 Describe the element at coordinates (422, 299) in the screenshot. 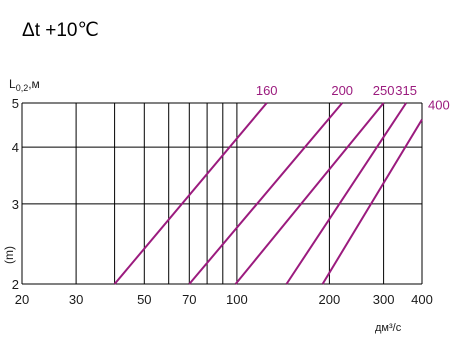

I see `x-tick-label: 400` at that location.